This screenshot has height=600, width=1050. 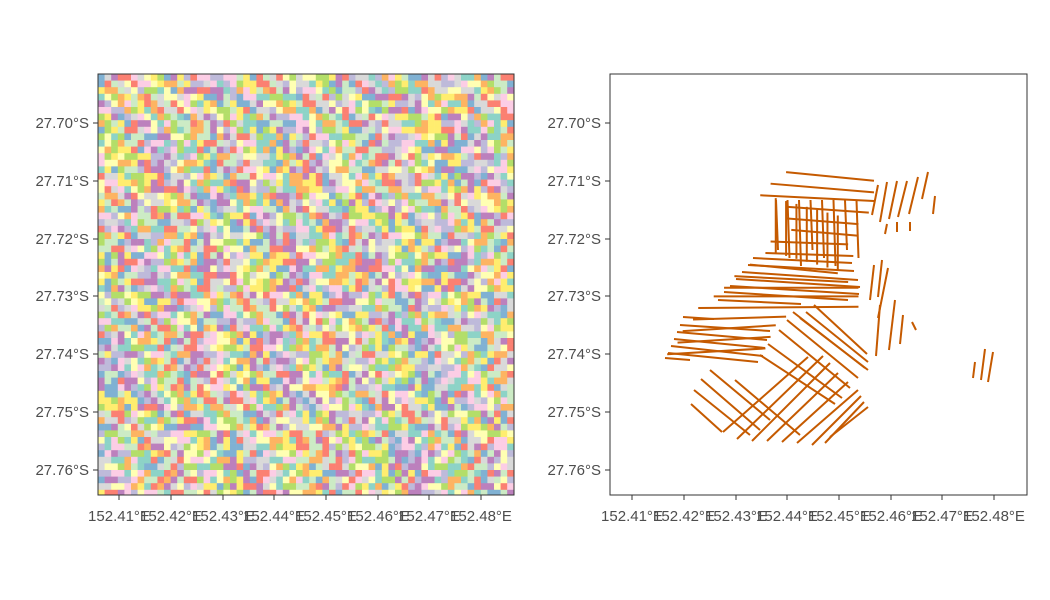 What do you see at coordinates (62, 354) in the screenshot?
I see `y-tick-label: 27.74°S` at bounding box center [62, 354].